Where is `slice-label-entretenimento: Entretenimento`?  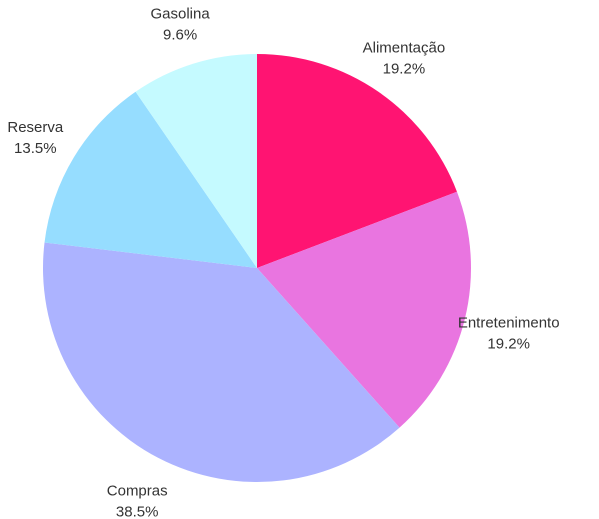 slice-label-entretenimento: Entretenimento is located at coordinates (509, 322).